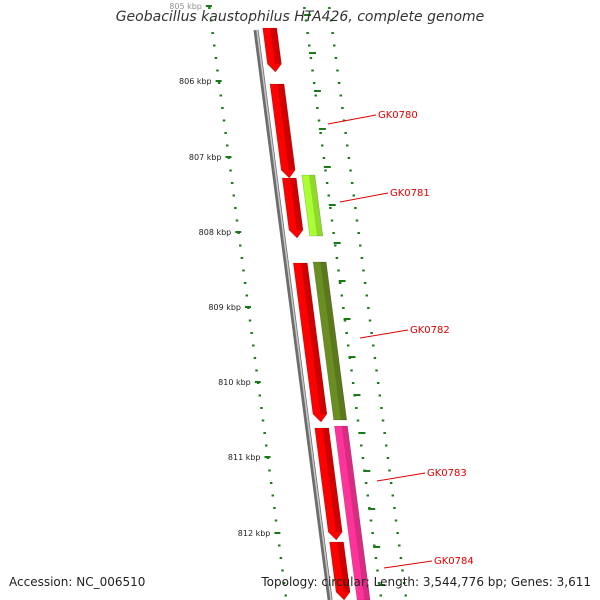  Describe the element at coordinates (447, 473) in the screenshot. I see `gene-label: GK0783` at that location.